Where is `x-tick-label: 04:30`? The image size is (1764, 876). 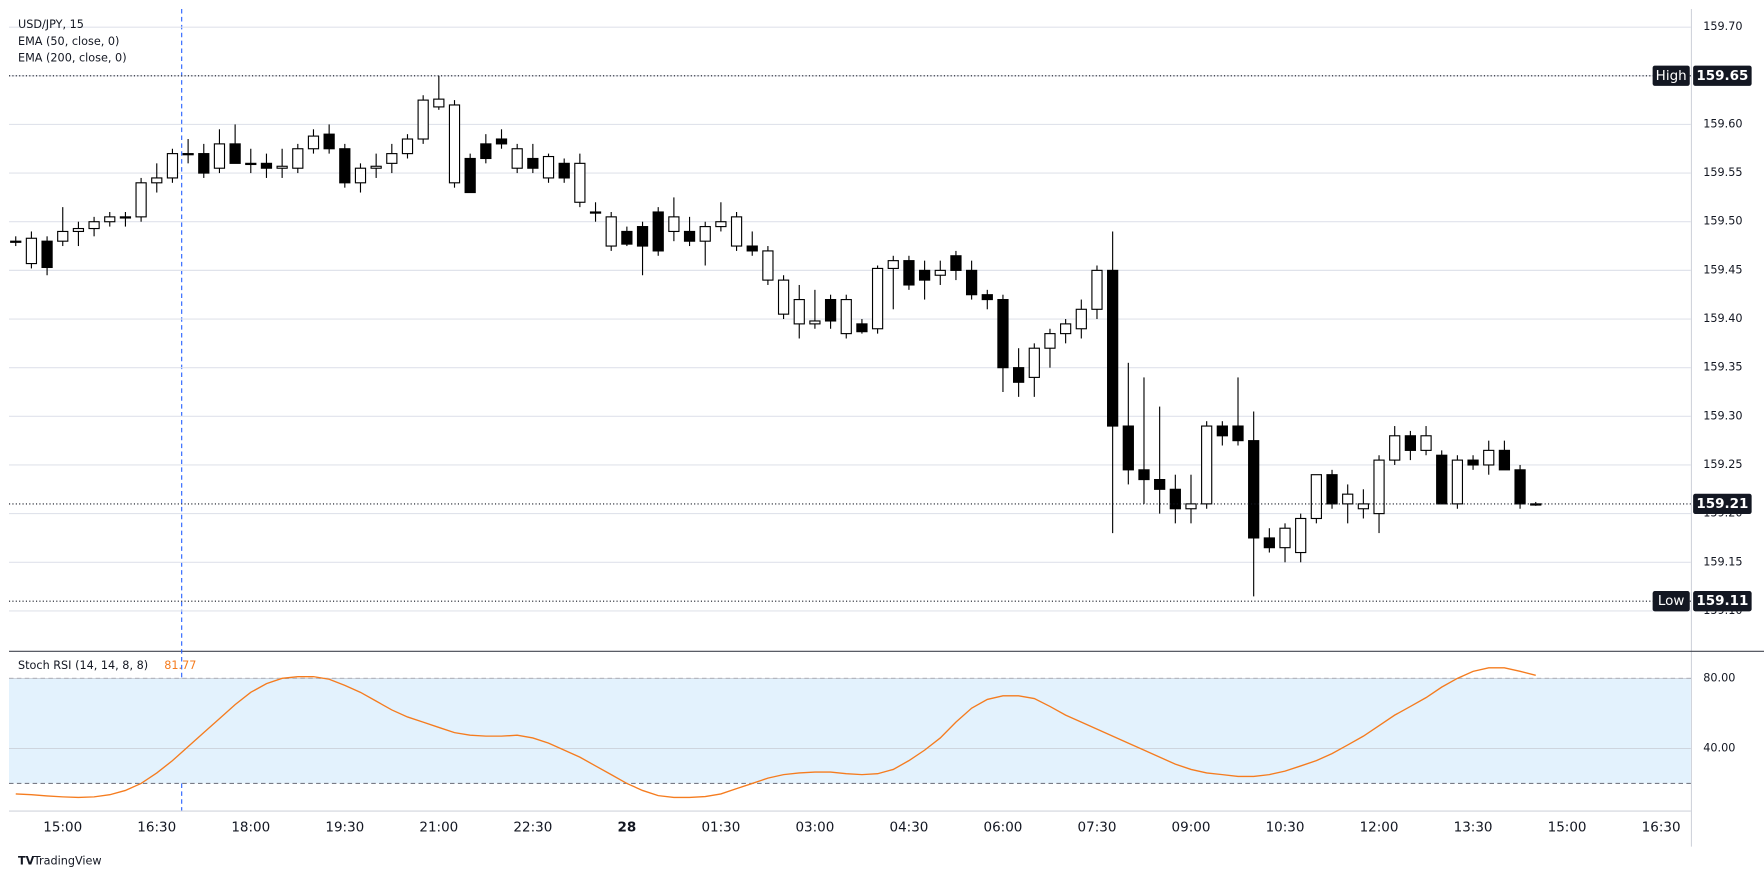
x-tick-label: 04:30 is located at coordinates (908, 827).